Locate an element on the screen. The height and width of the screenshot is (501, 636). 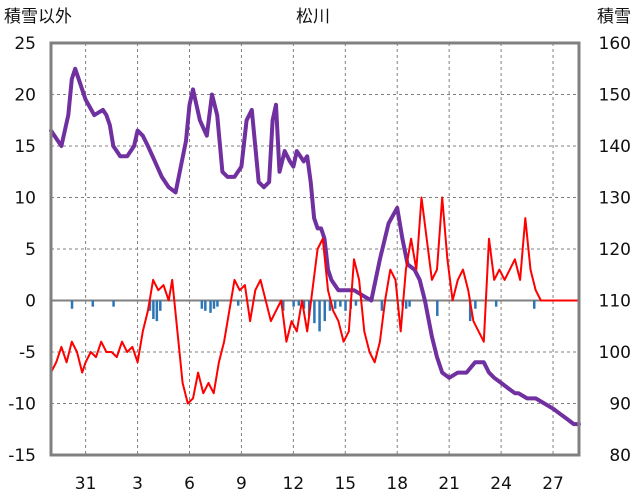
right-axis-title: 積雪 is located at coordinates (614, 17).